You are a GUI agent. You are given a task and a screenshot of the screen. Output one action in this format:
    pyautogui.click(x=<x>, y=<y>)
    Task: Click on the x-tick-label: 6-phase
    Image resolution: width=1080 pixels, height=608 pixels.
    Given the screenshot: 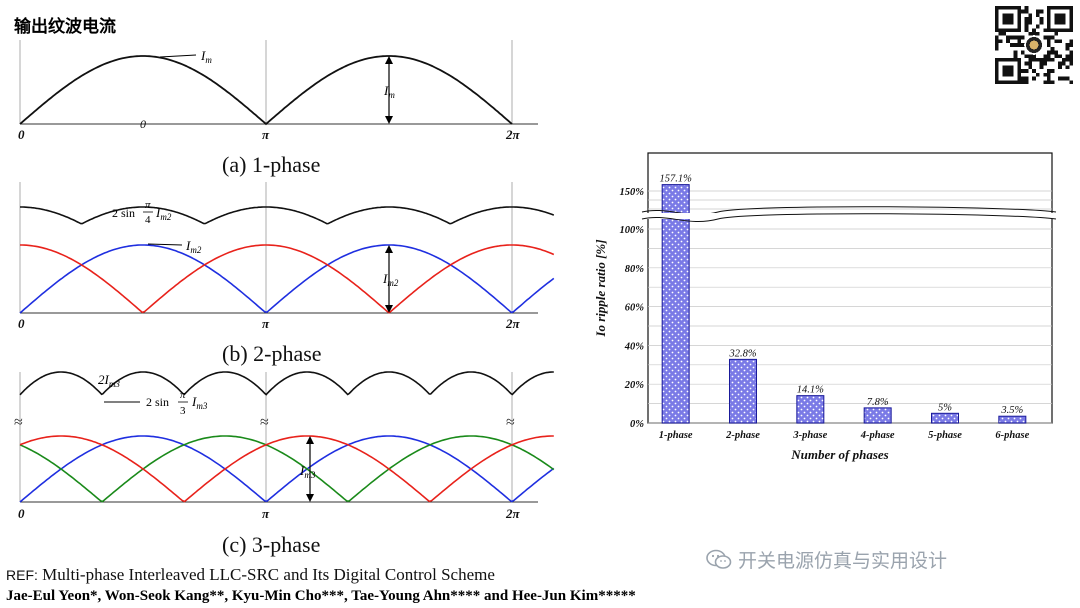 What is the action you would take?
    pyautogui.click(x=1012, y=435)
    